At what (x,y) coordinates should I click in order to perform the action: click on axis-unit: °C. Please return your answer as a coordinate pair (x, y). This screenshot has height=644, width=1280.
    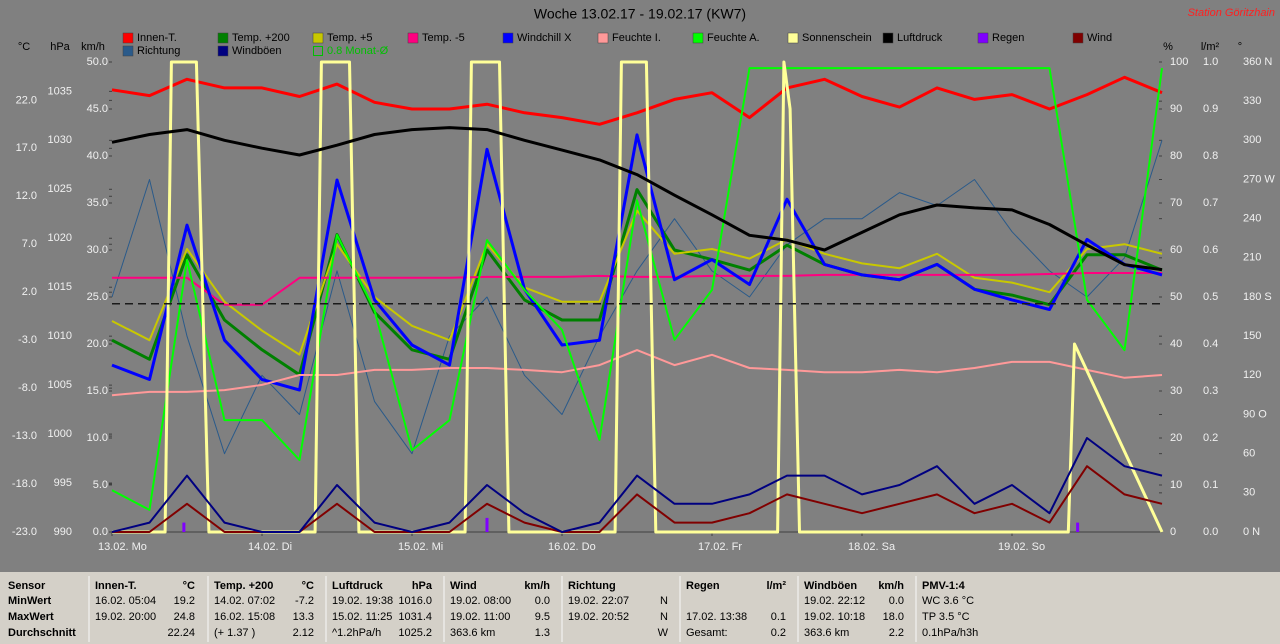
    Looking at the image, I should click on (24, 47).